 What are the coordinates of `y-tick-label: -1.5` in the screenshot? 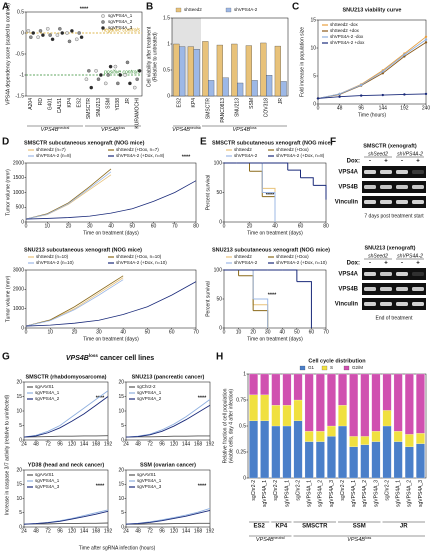 It's located at (19, 96).